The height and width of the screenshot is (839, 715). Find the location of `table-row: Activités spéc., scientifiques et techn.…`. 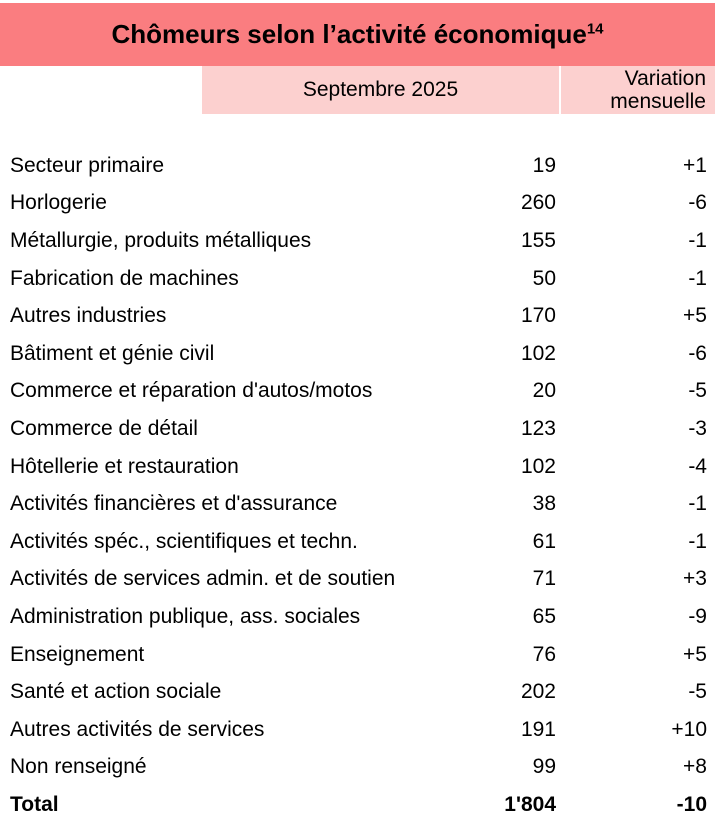

table-row: Activités spéc., scientifiques et techn.… is located at coordinates (357, 542).